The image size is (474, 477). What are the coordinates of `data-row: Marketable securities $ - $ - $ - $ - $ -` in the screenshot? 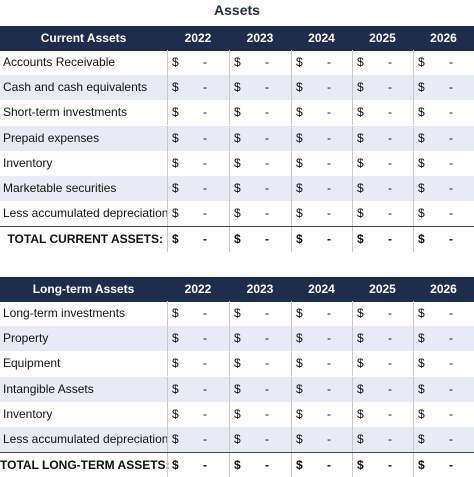 It's located at (237, 188).